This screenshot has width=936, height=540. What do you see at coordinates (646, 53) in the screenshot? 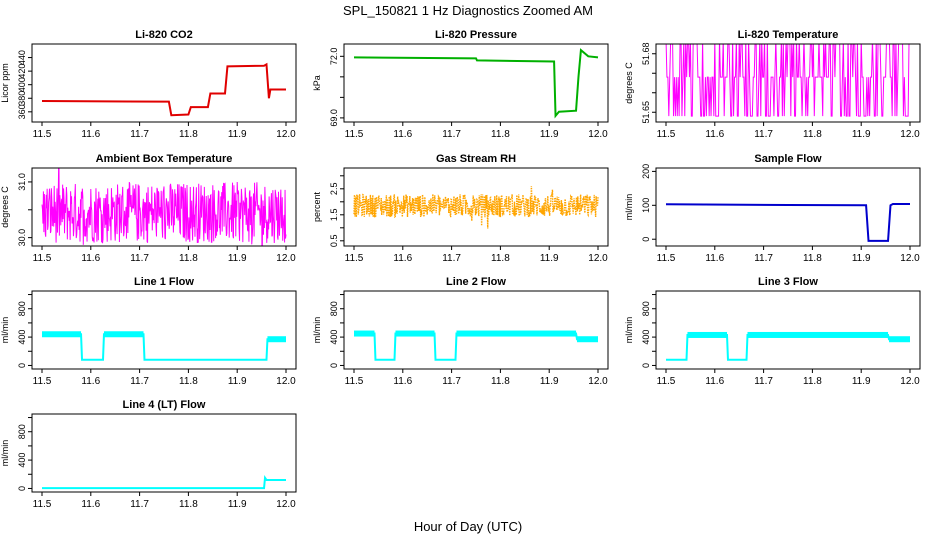
I see `y-tick-label: 51.68` at bounding box center [646, 53].